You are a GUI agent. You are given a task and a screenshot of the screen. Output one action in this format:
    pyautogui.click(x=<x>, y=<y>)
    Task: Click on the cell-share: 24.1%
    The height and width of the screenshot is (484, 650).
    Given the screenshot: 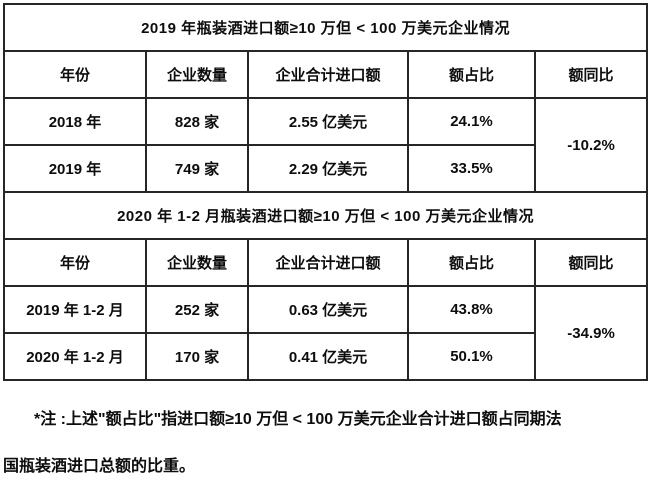 What is the action you would take?
    pyautogui.click(x=471, y=121)
    